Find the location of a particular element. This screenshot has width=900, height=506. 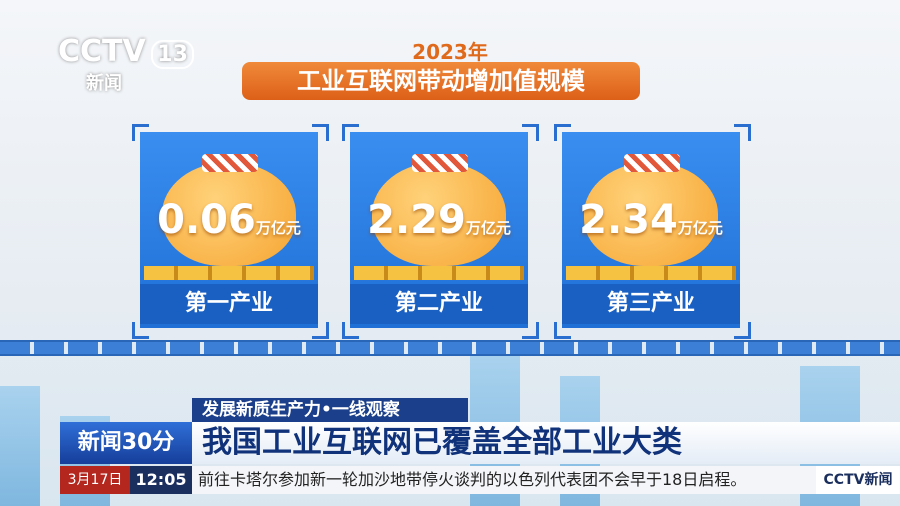

date: 3月17日 is located at coordinates (95, 480).